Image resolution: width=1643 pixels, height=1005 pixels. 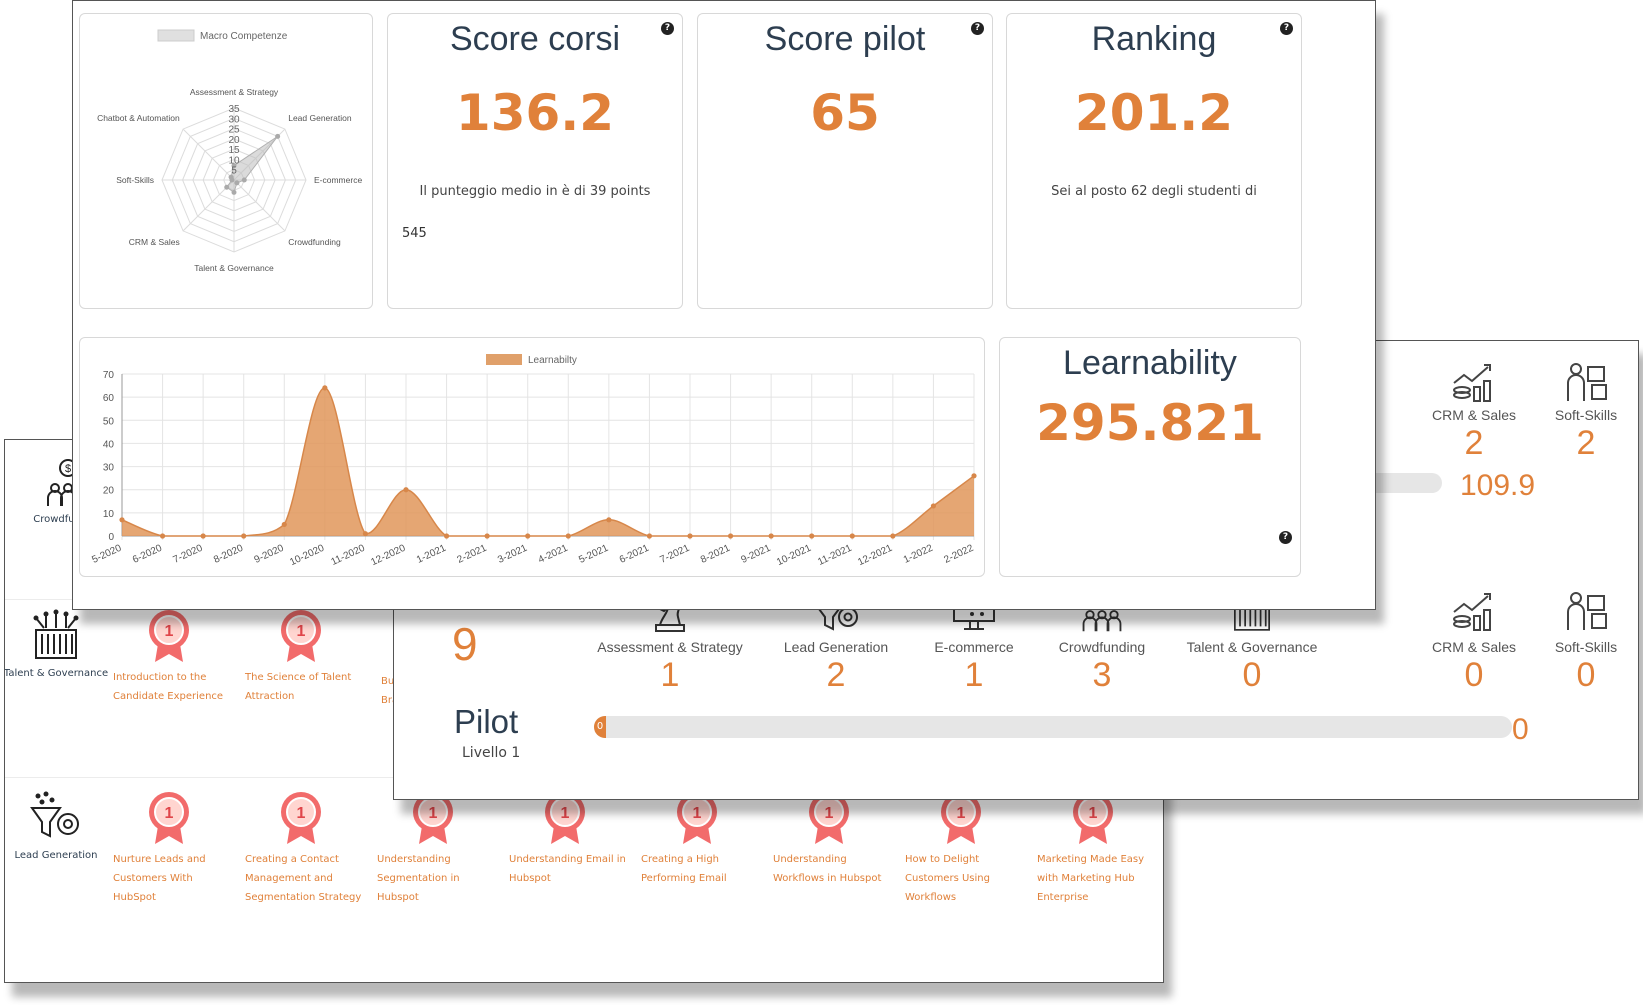 I want to click on area-x-tick: 10-2020, so click(x=307, y=556).